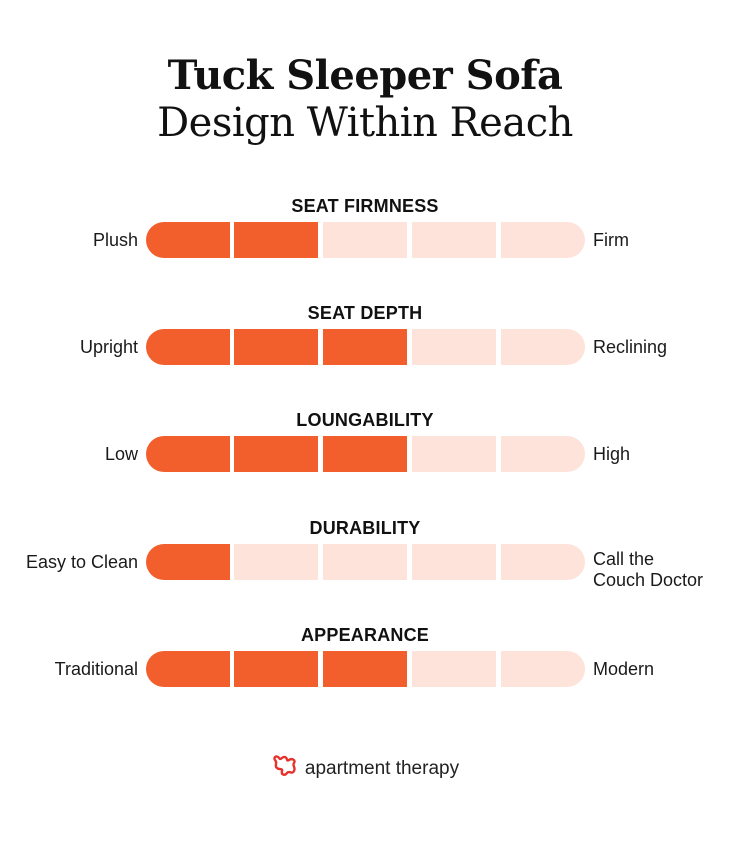 The height and width of the screenshot is (846, 730). Describe the element at coordinates (624, 559) in the screenshot. I see `scale-right-label-line: Call the` at that location.